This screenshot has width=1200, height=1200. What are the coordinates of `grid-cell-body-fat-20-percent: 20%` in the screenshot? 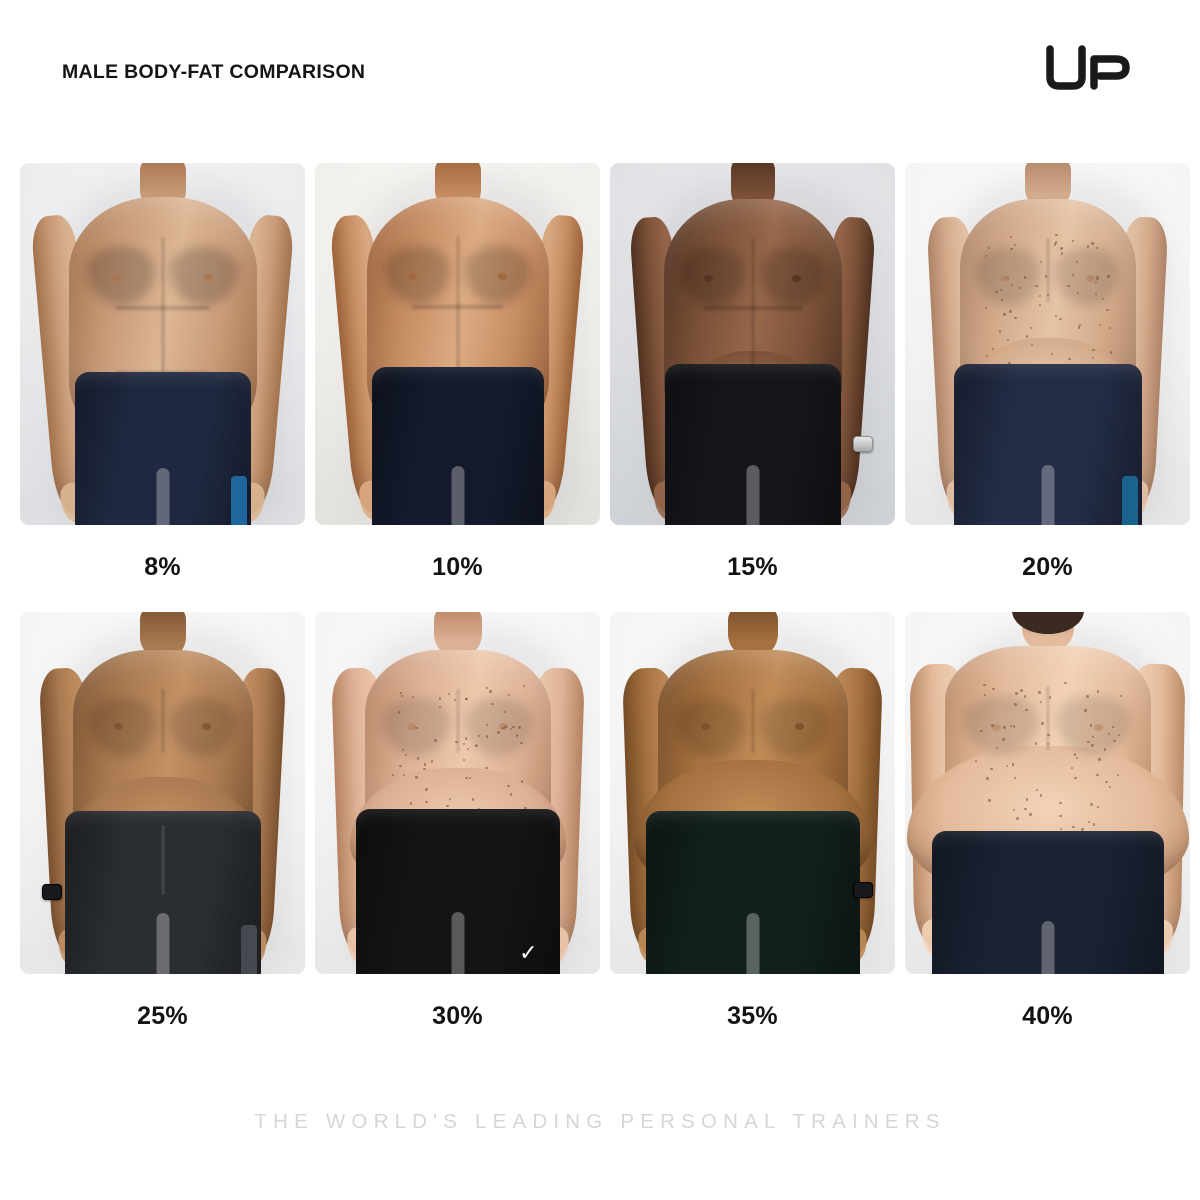 It's located at (1047, 371).